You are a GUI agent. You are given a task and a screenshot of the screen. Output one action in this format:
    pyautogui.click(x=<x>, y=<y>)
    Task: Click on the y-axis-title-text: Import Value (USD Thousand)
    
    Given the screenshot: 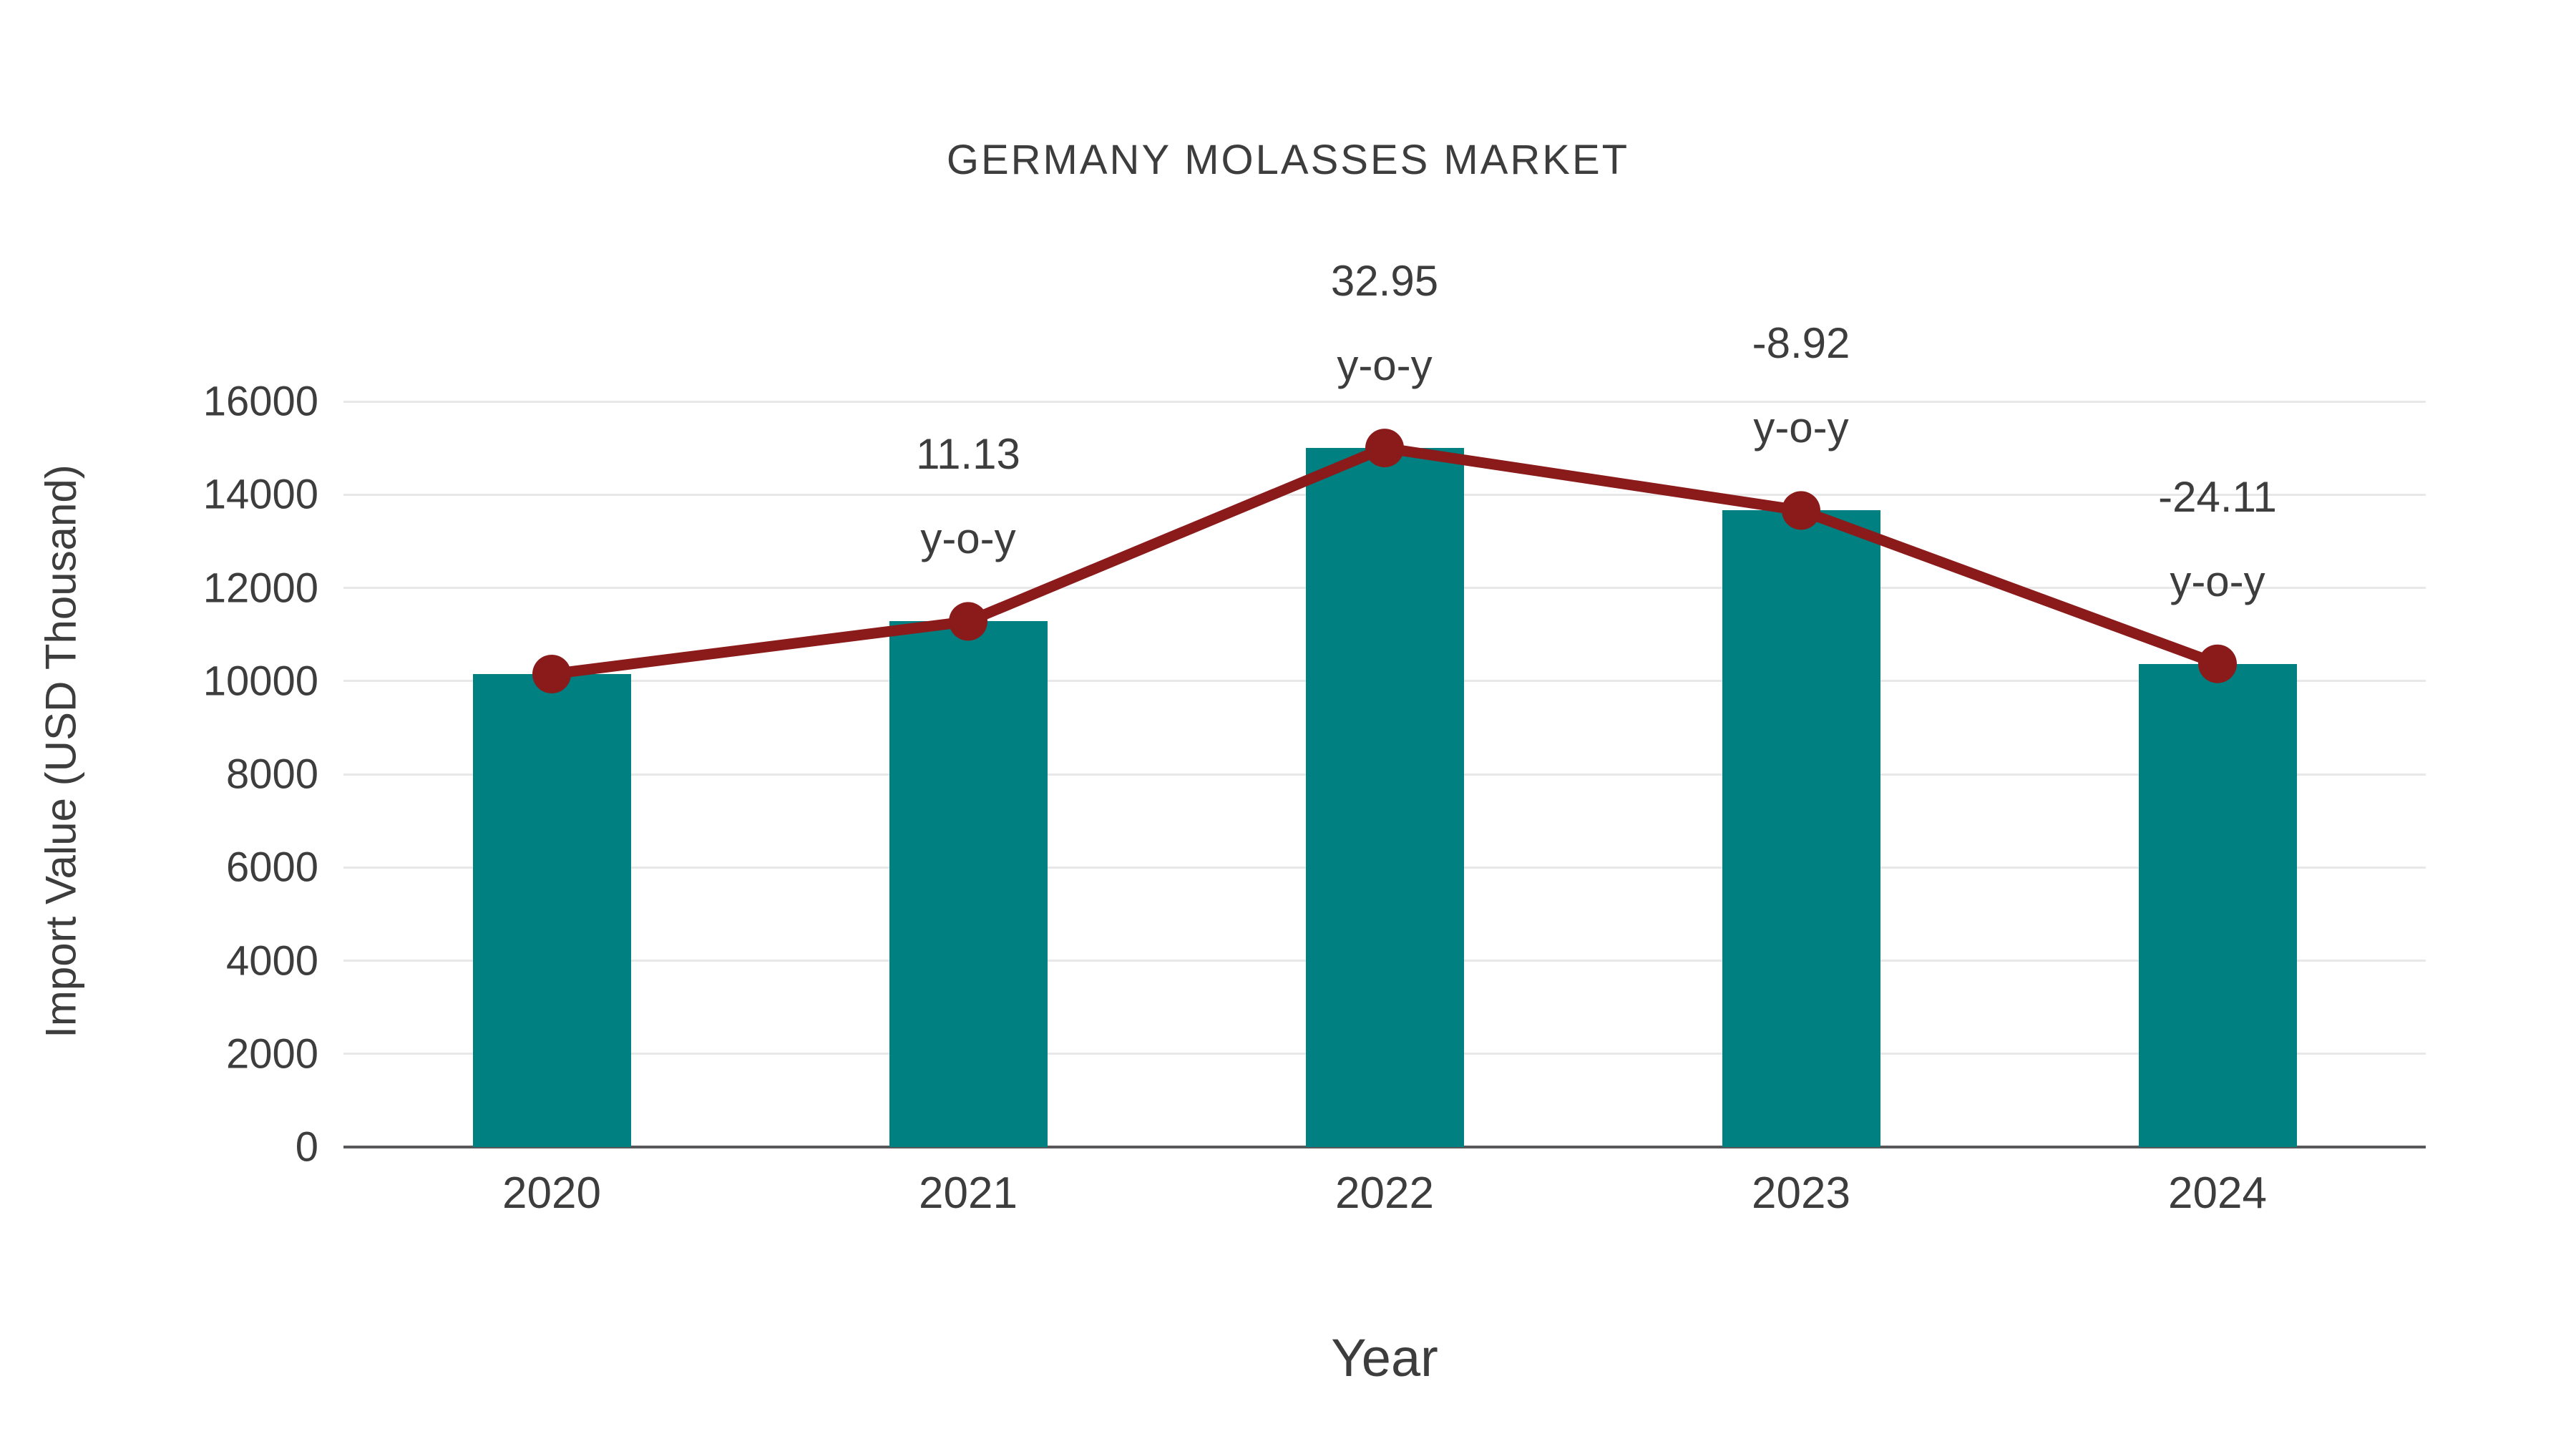 What is the action you would take?
    pyautogui.click(x=60, y=751)
    